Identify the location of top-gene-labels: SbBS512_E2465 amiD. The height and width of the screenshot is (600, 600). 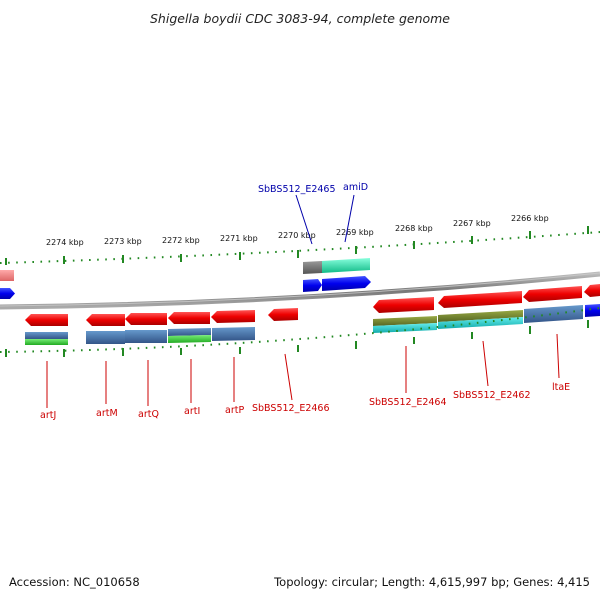
(313, 213).